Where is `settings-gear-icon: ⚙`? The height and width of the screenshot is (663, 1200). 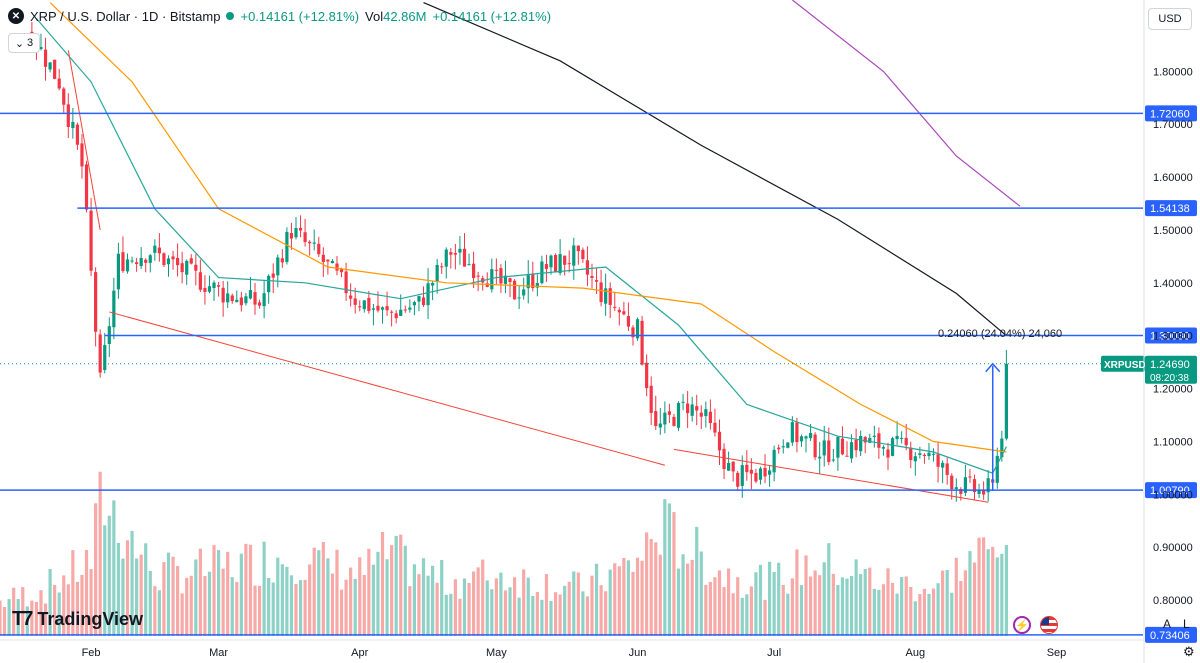 settings-gear-icon: ⚙ is located at coordinates (1189, 651).